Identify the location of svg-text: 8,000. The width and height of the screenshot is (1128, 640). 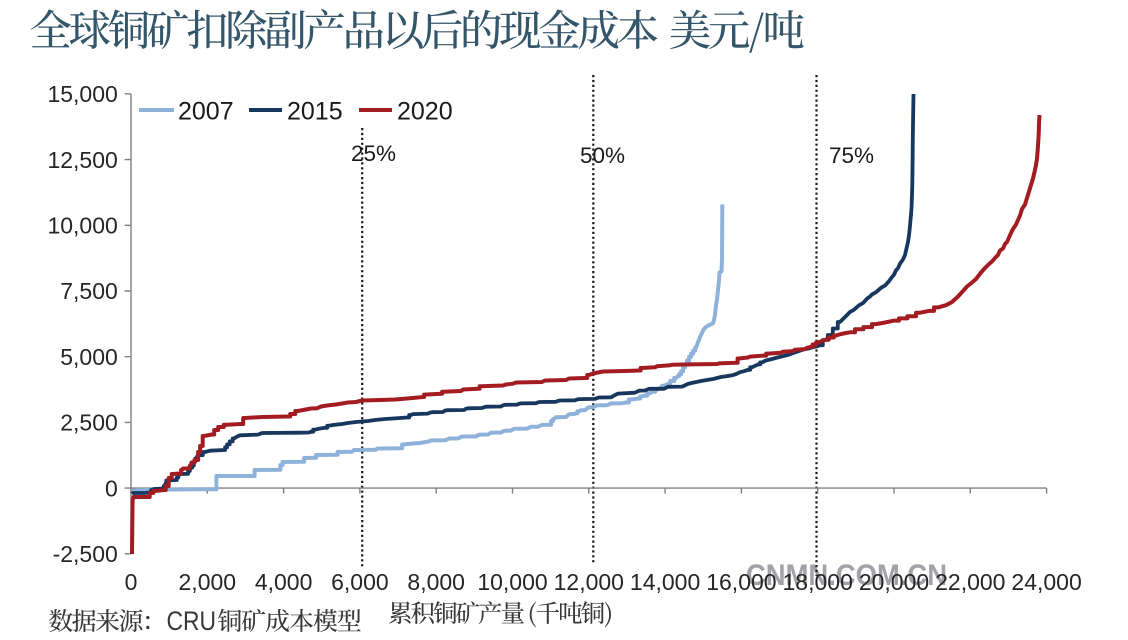
(436, 582).